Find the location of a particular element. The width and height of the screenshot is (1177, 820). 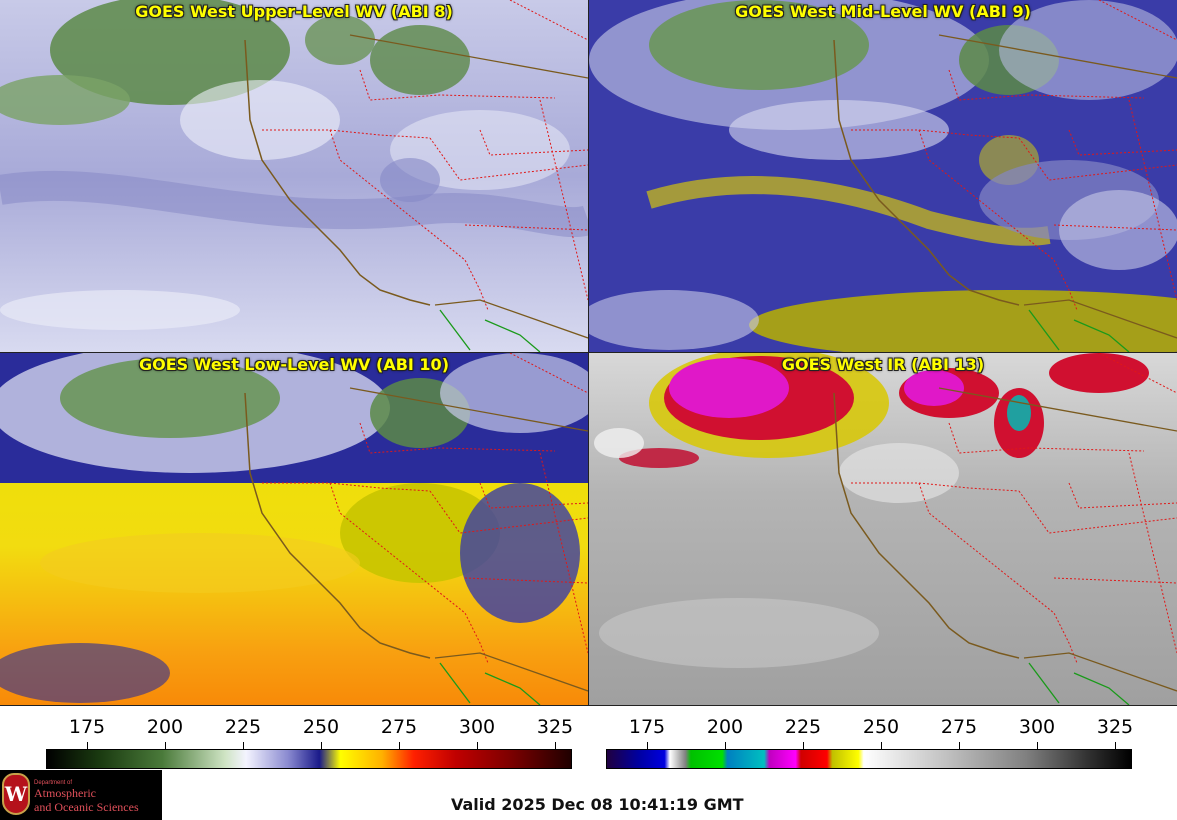

ir-tick-label: 275 is located at coordinates (959, 727).